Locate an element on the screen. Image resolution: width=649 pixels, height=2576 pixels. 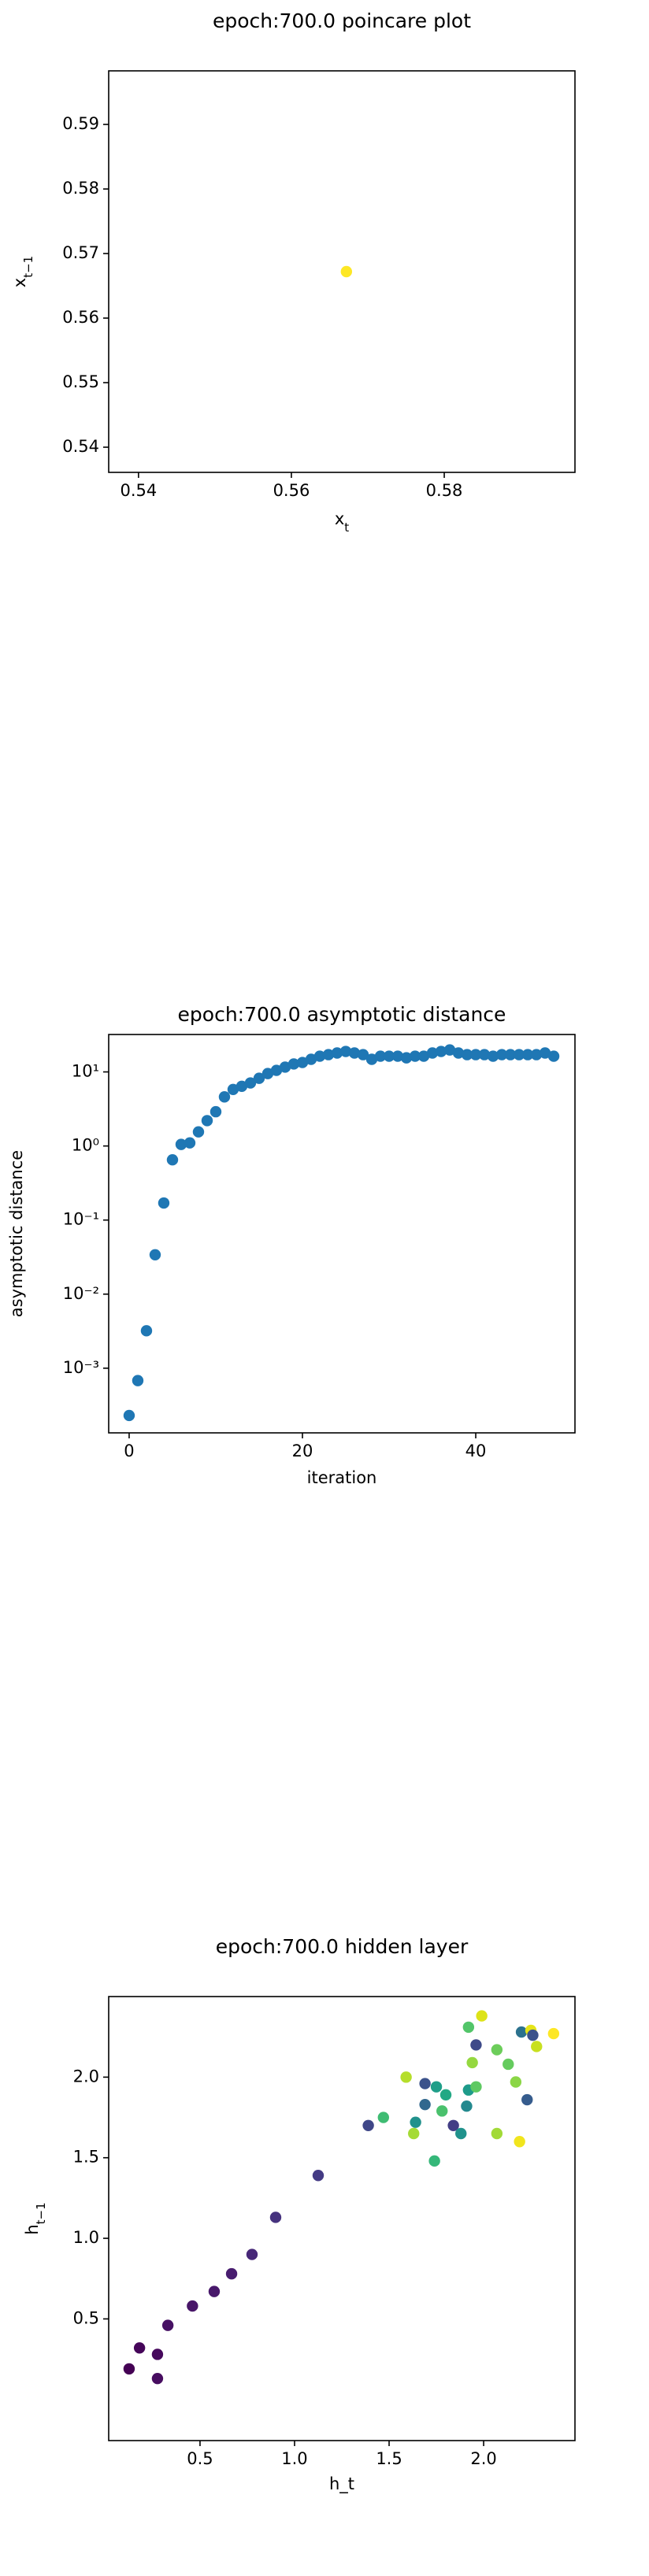
chart-title: epoch:700.0 asymptotic distance is located at coordinates (342, 1014).